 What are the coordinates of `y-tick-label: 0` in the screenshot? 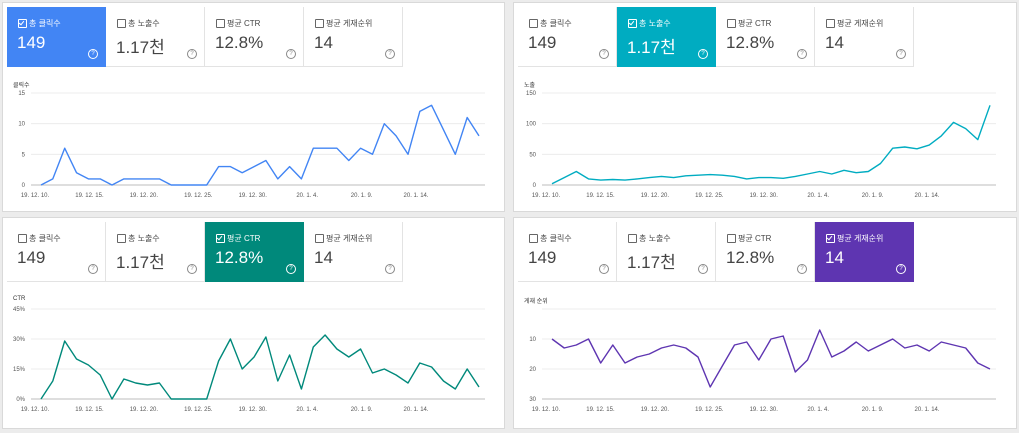 It's located at (535, 186).